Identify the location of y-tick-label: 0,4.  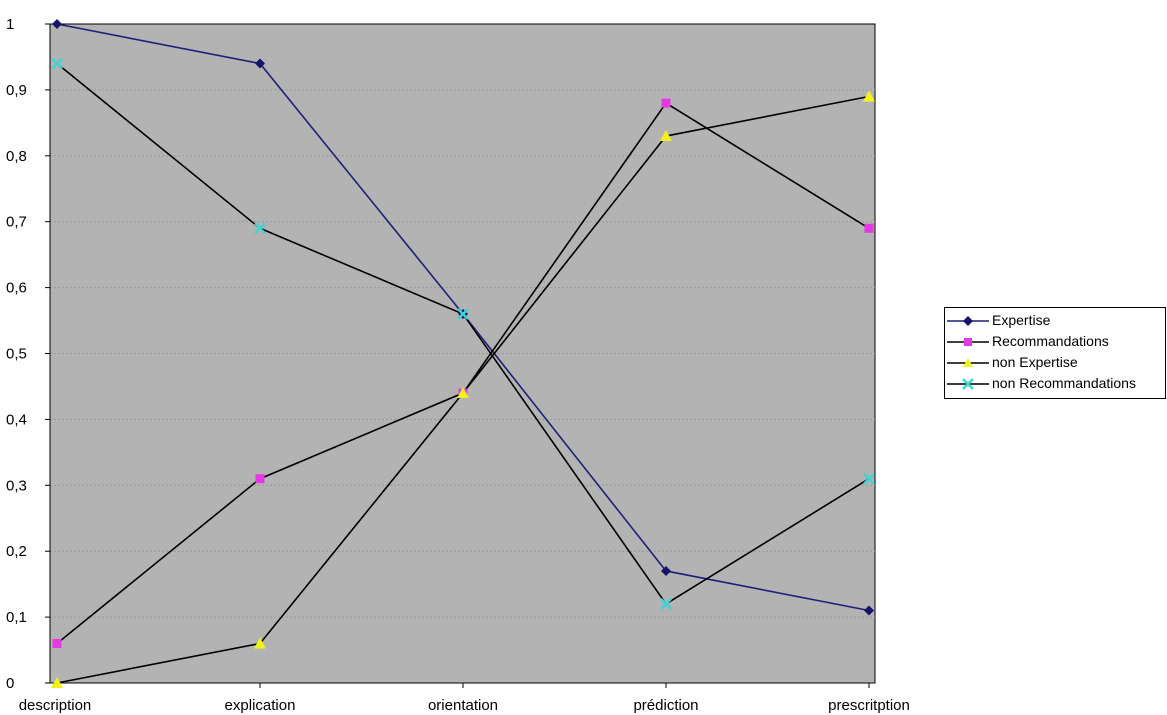
(16, 419).